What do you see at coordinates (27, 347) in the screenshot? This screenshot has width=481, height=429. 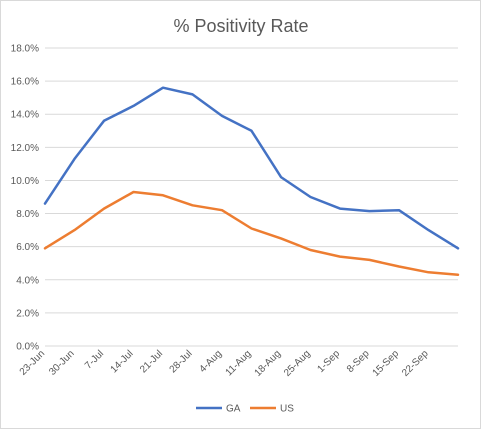 I see `y-tick-label: 0.0%` at bounding box center [27, 347].